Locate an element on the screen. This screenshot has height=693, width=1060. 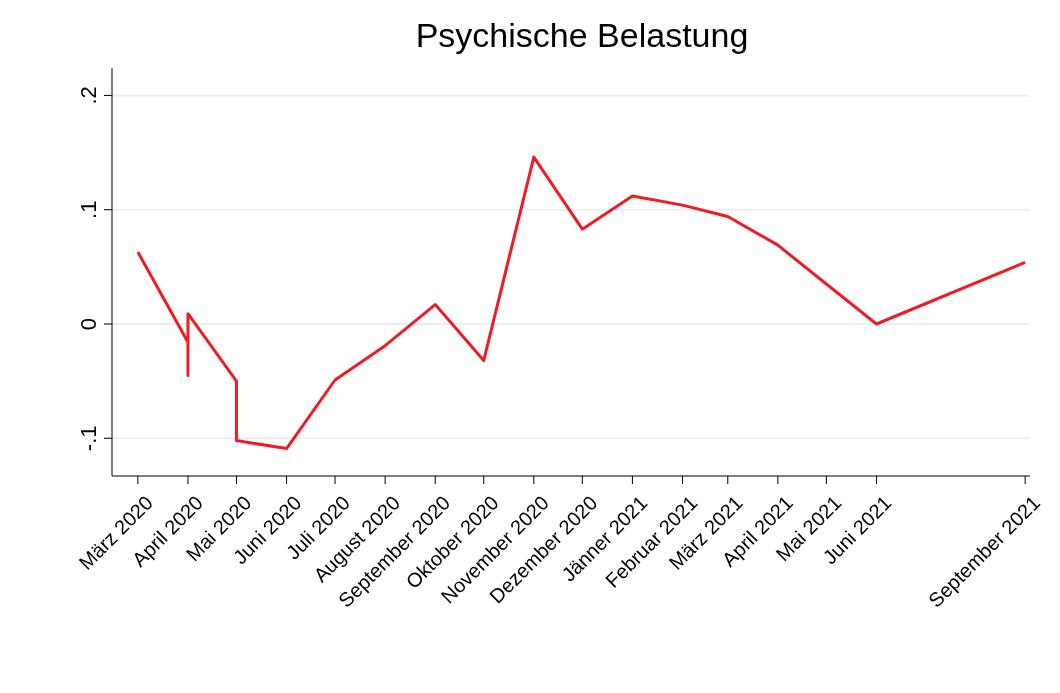
y-tick-label: .1 is located at coordinates (88, 209).